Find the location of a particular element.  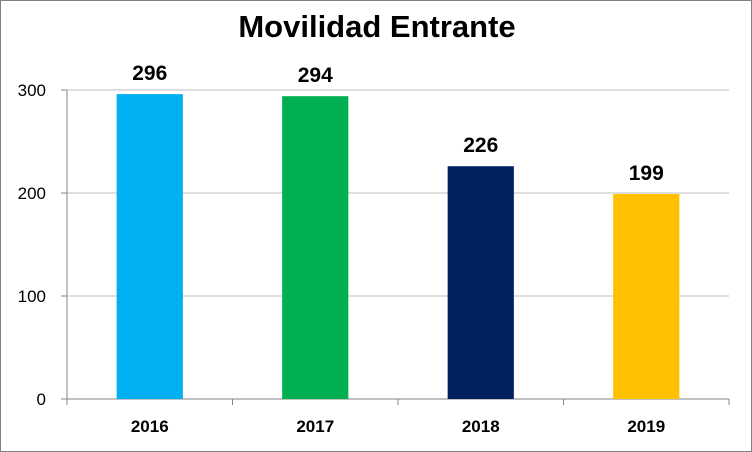

category-label-2016: 2016 is located at coordinates (150, 426).